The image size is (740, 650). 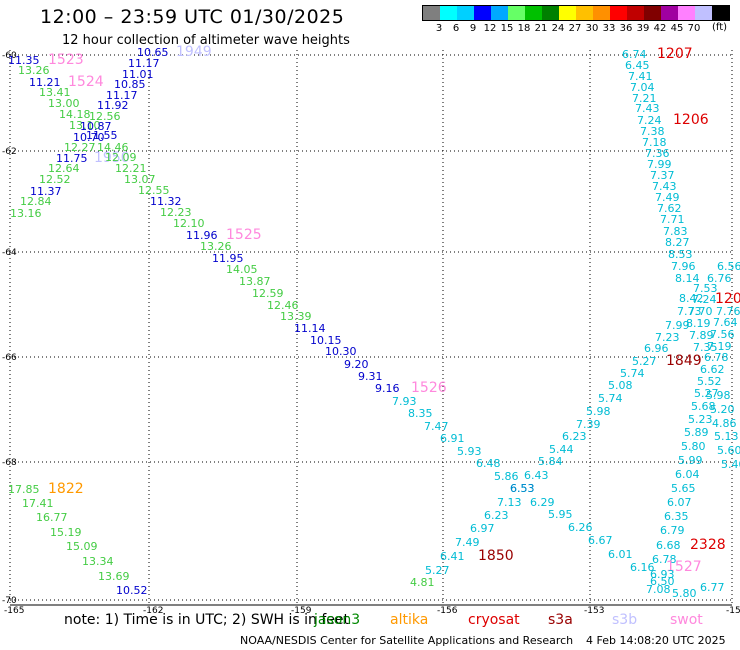 What do you see at coordinates (192, 17) in the screenshot?
I see `map-title: 12:00 – 23:59 UTC 01/30/2025` at bounding box center [192, 17].